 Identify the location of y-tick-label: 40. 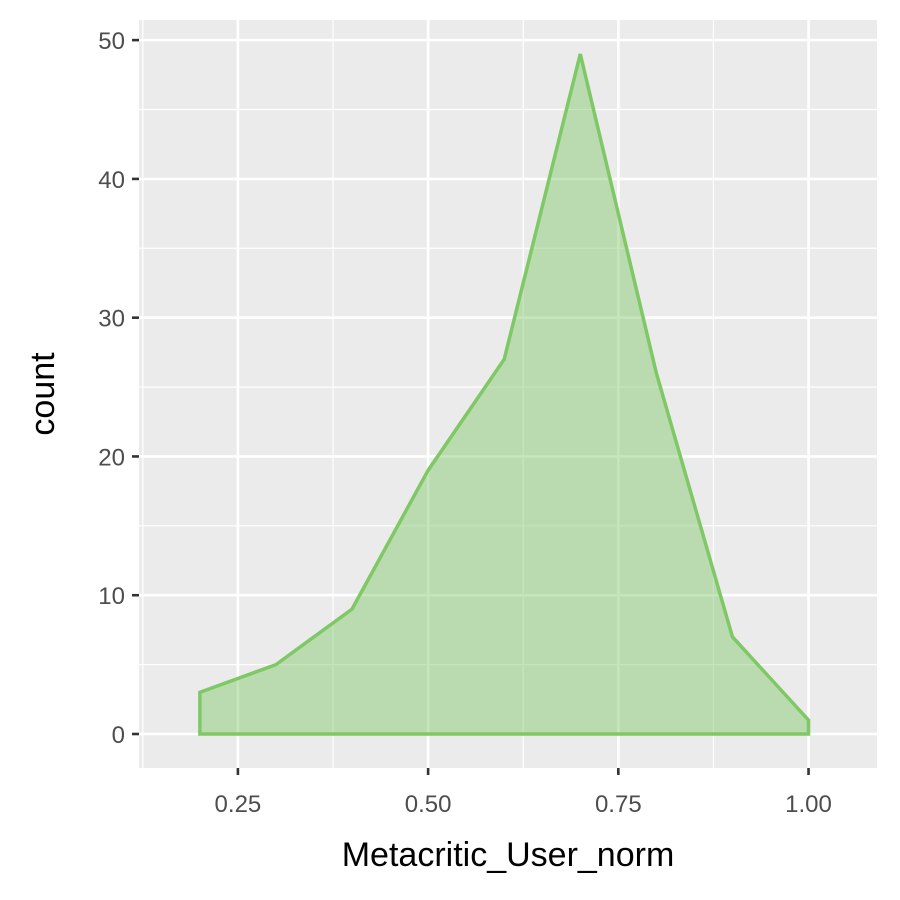
(111, 180).